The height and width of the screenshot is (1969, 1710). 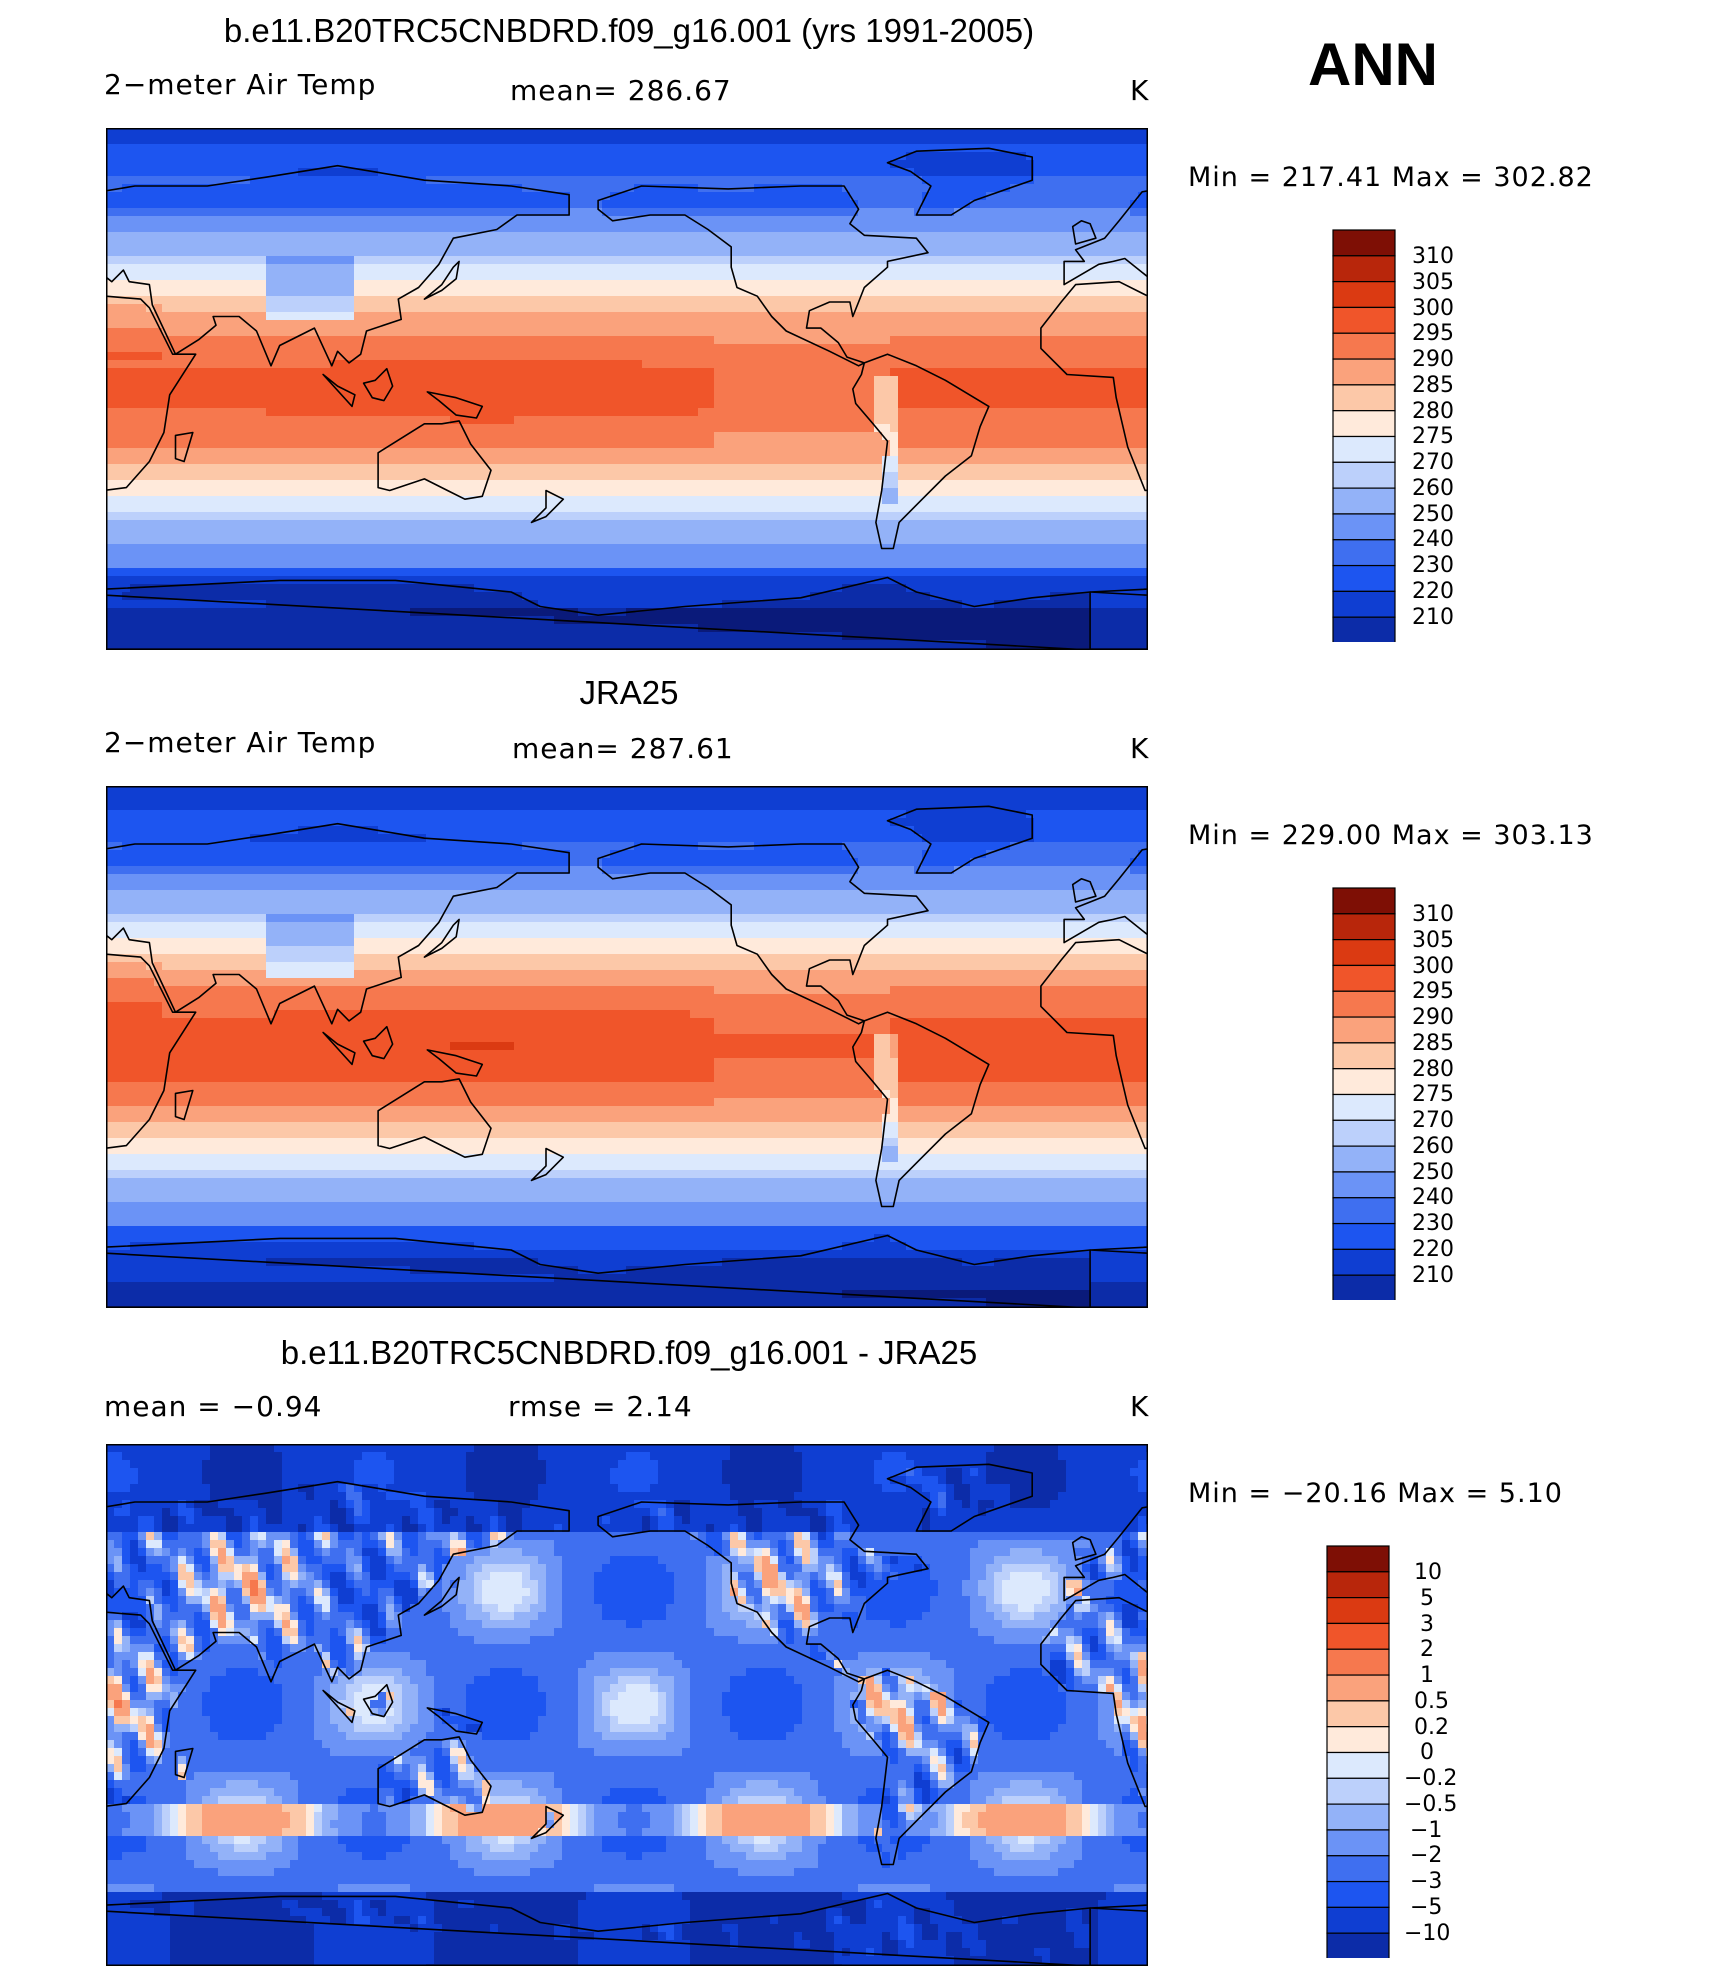 What do you see at coordinates (1433, 1043) in the screenshot?
I see `panel2-cb-label: 285` at bounding box center [1433, 1043].